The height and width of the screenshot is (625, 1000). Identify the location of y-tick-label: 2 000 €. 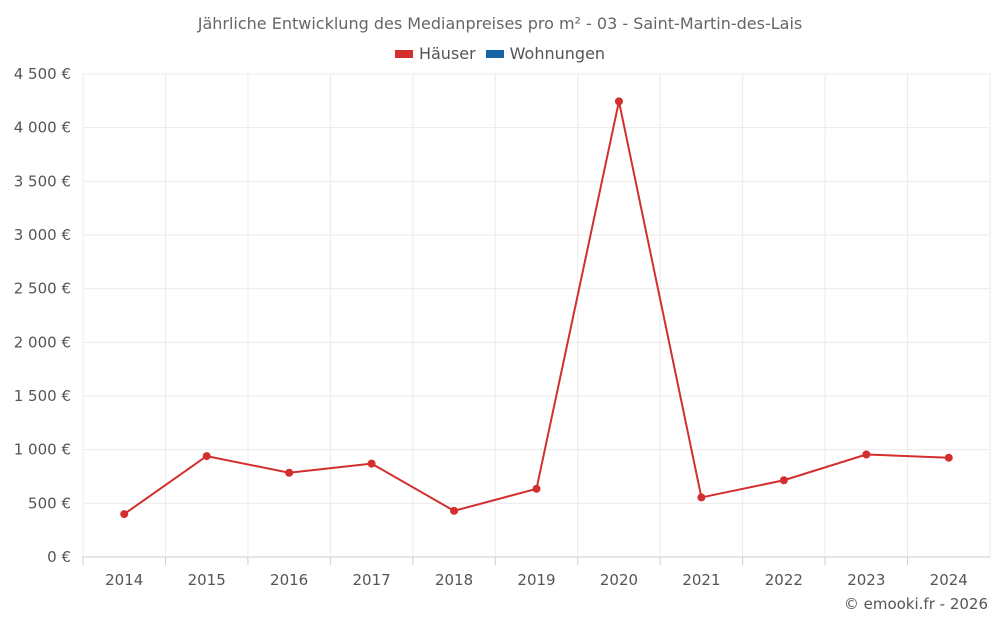
(42, 342).